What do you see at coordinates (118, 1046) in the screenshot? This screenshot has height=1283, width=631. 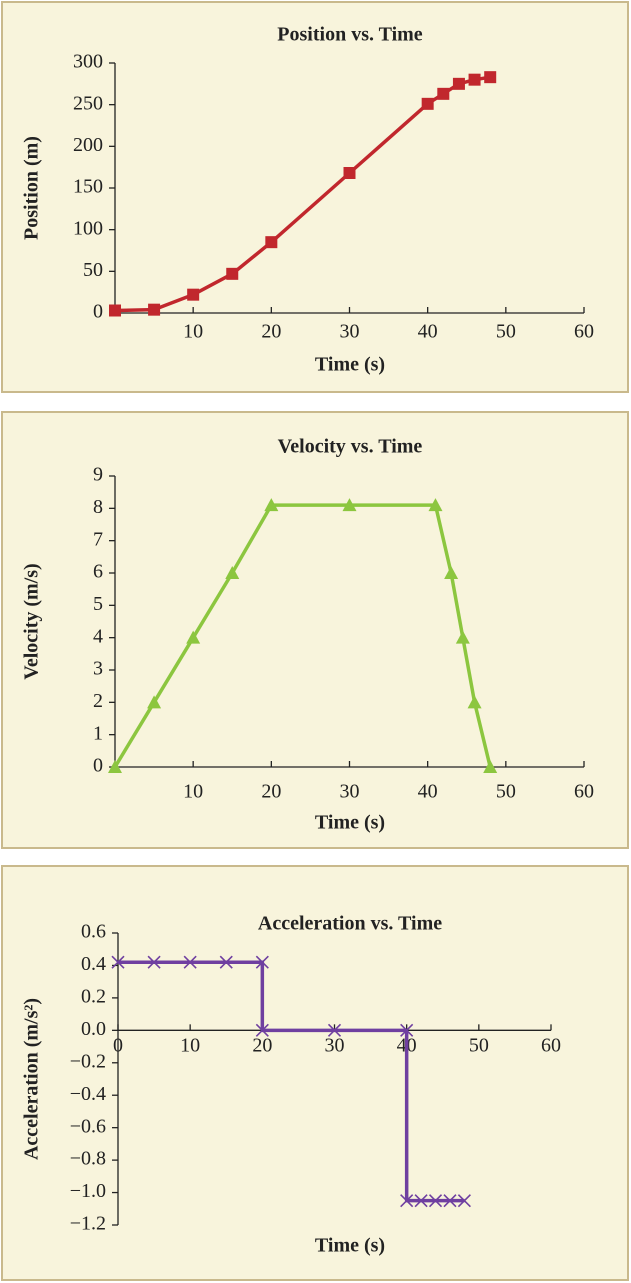 I see `x-tick-label: 0` at bounding box center [118, 1046].